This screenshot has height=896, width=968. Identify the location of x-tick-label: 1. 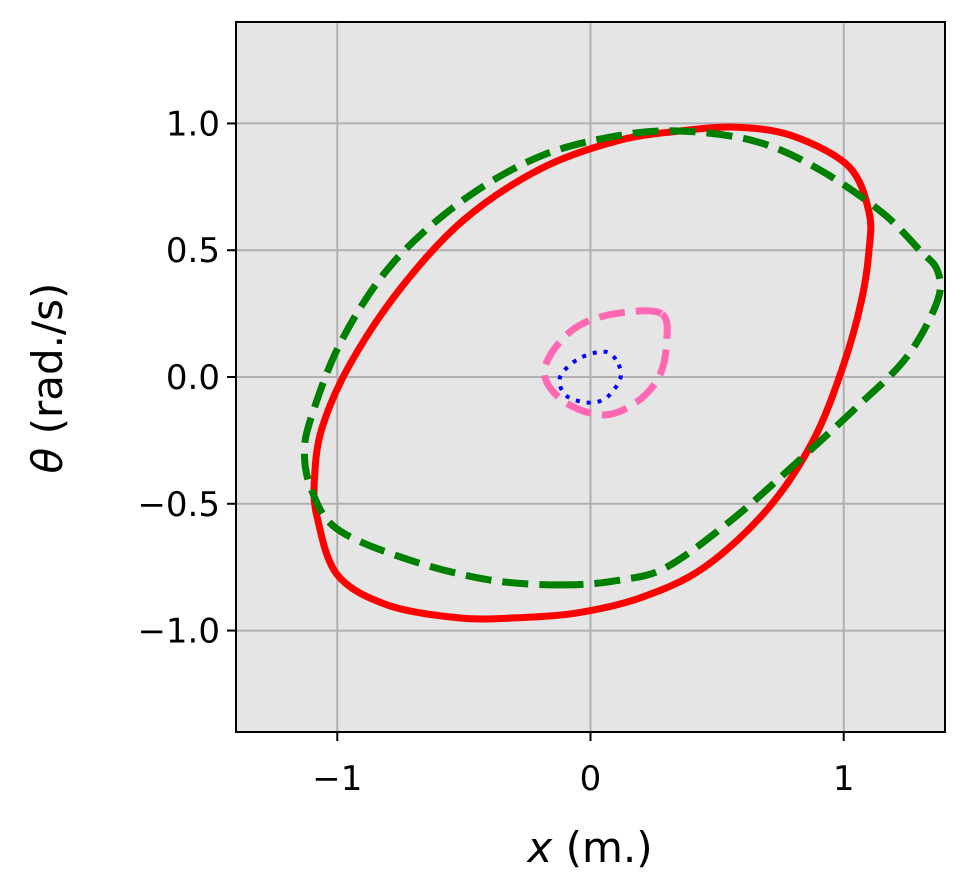
(844, 779).